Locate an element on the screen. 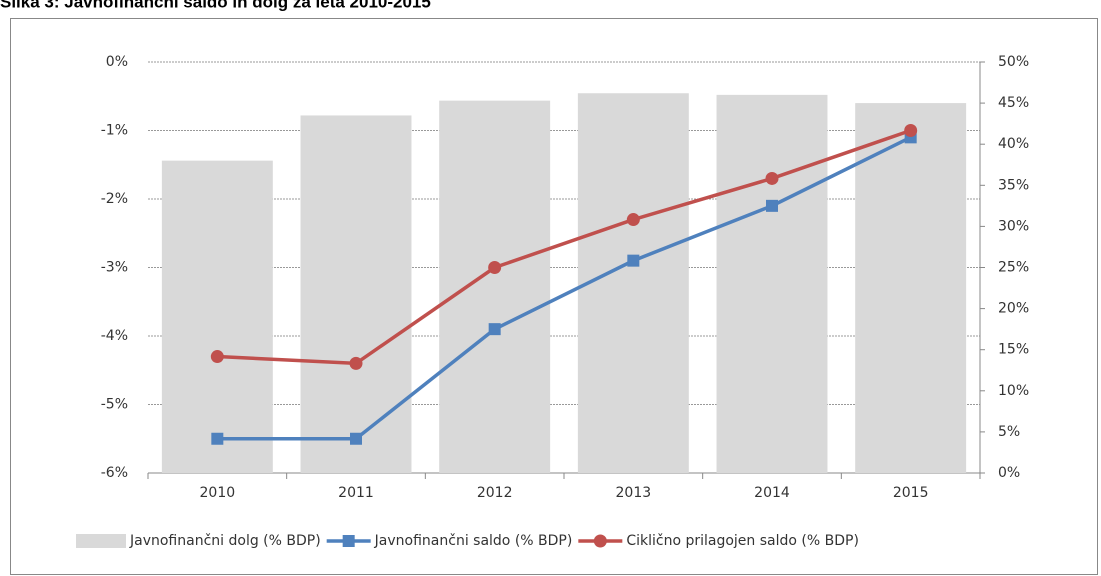 This screenshot has width=1101, height=576. y-tick-label: -3% is located at coordinates (114, 268).